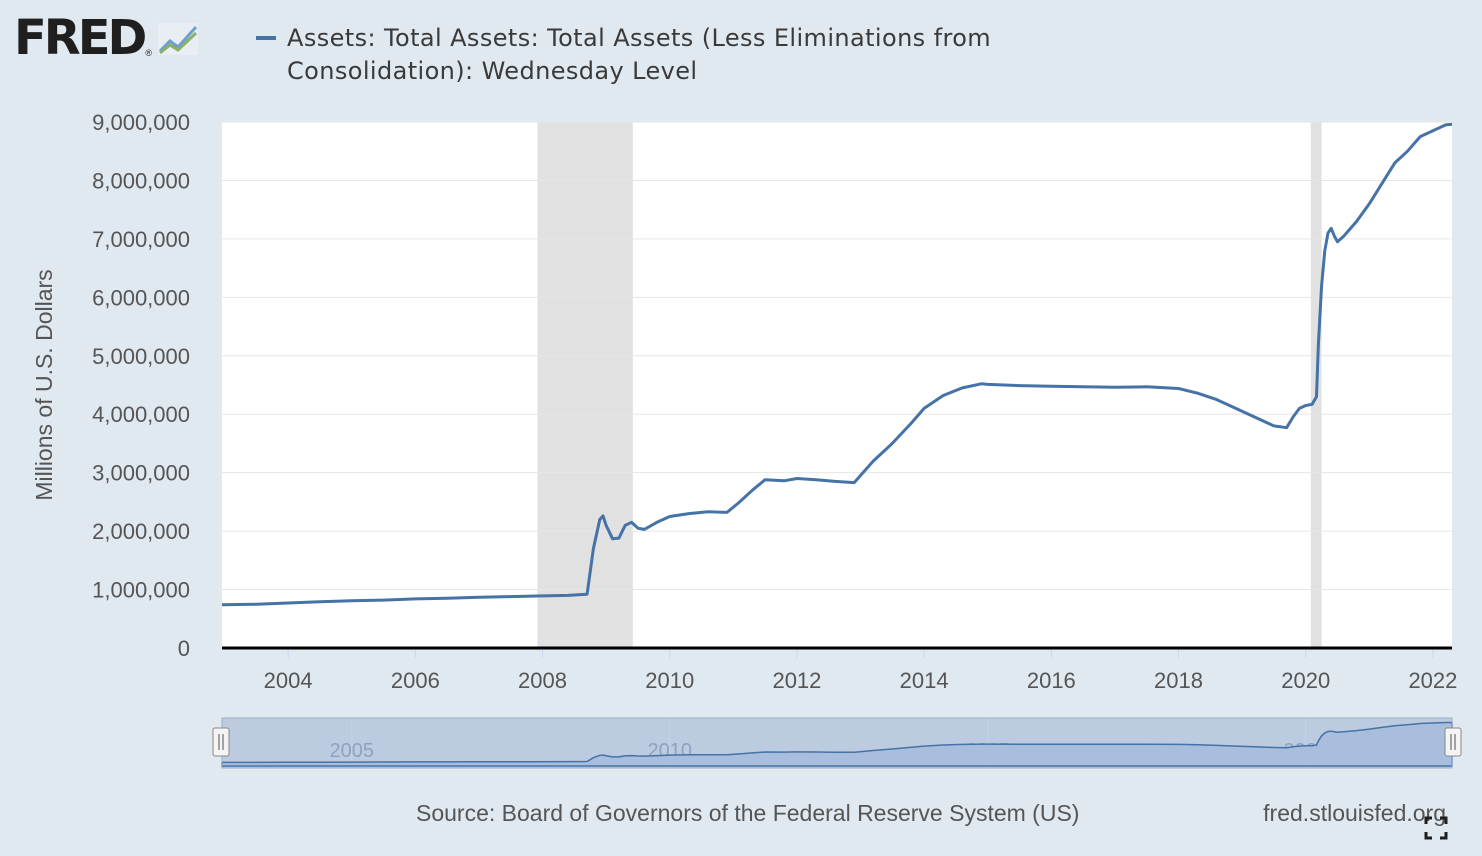 The height and width of the screenshot is (856, 1482). What do you see at coordinates (141, 297) in the screenshot?
I see `y-tick-label: 6,000,000` at bounding box center [141, 297].